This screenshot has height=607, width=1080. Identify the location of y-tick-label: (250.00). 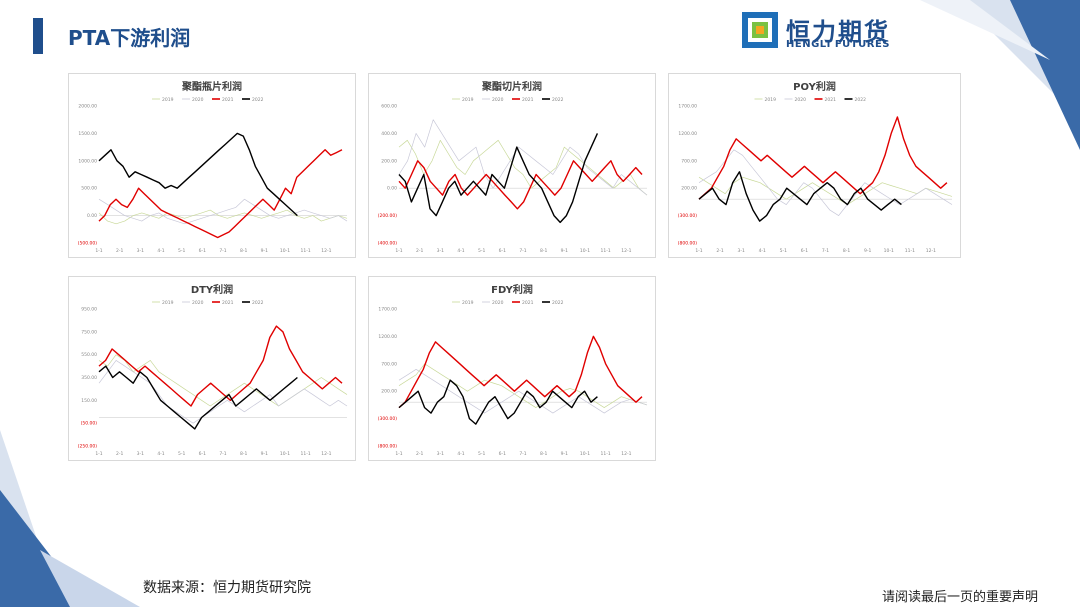
(88, 447).